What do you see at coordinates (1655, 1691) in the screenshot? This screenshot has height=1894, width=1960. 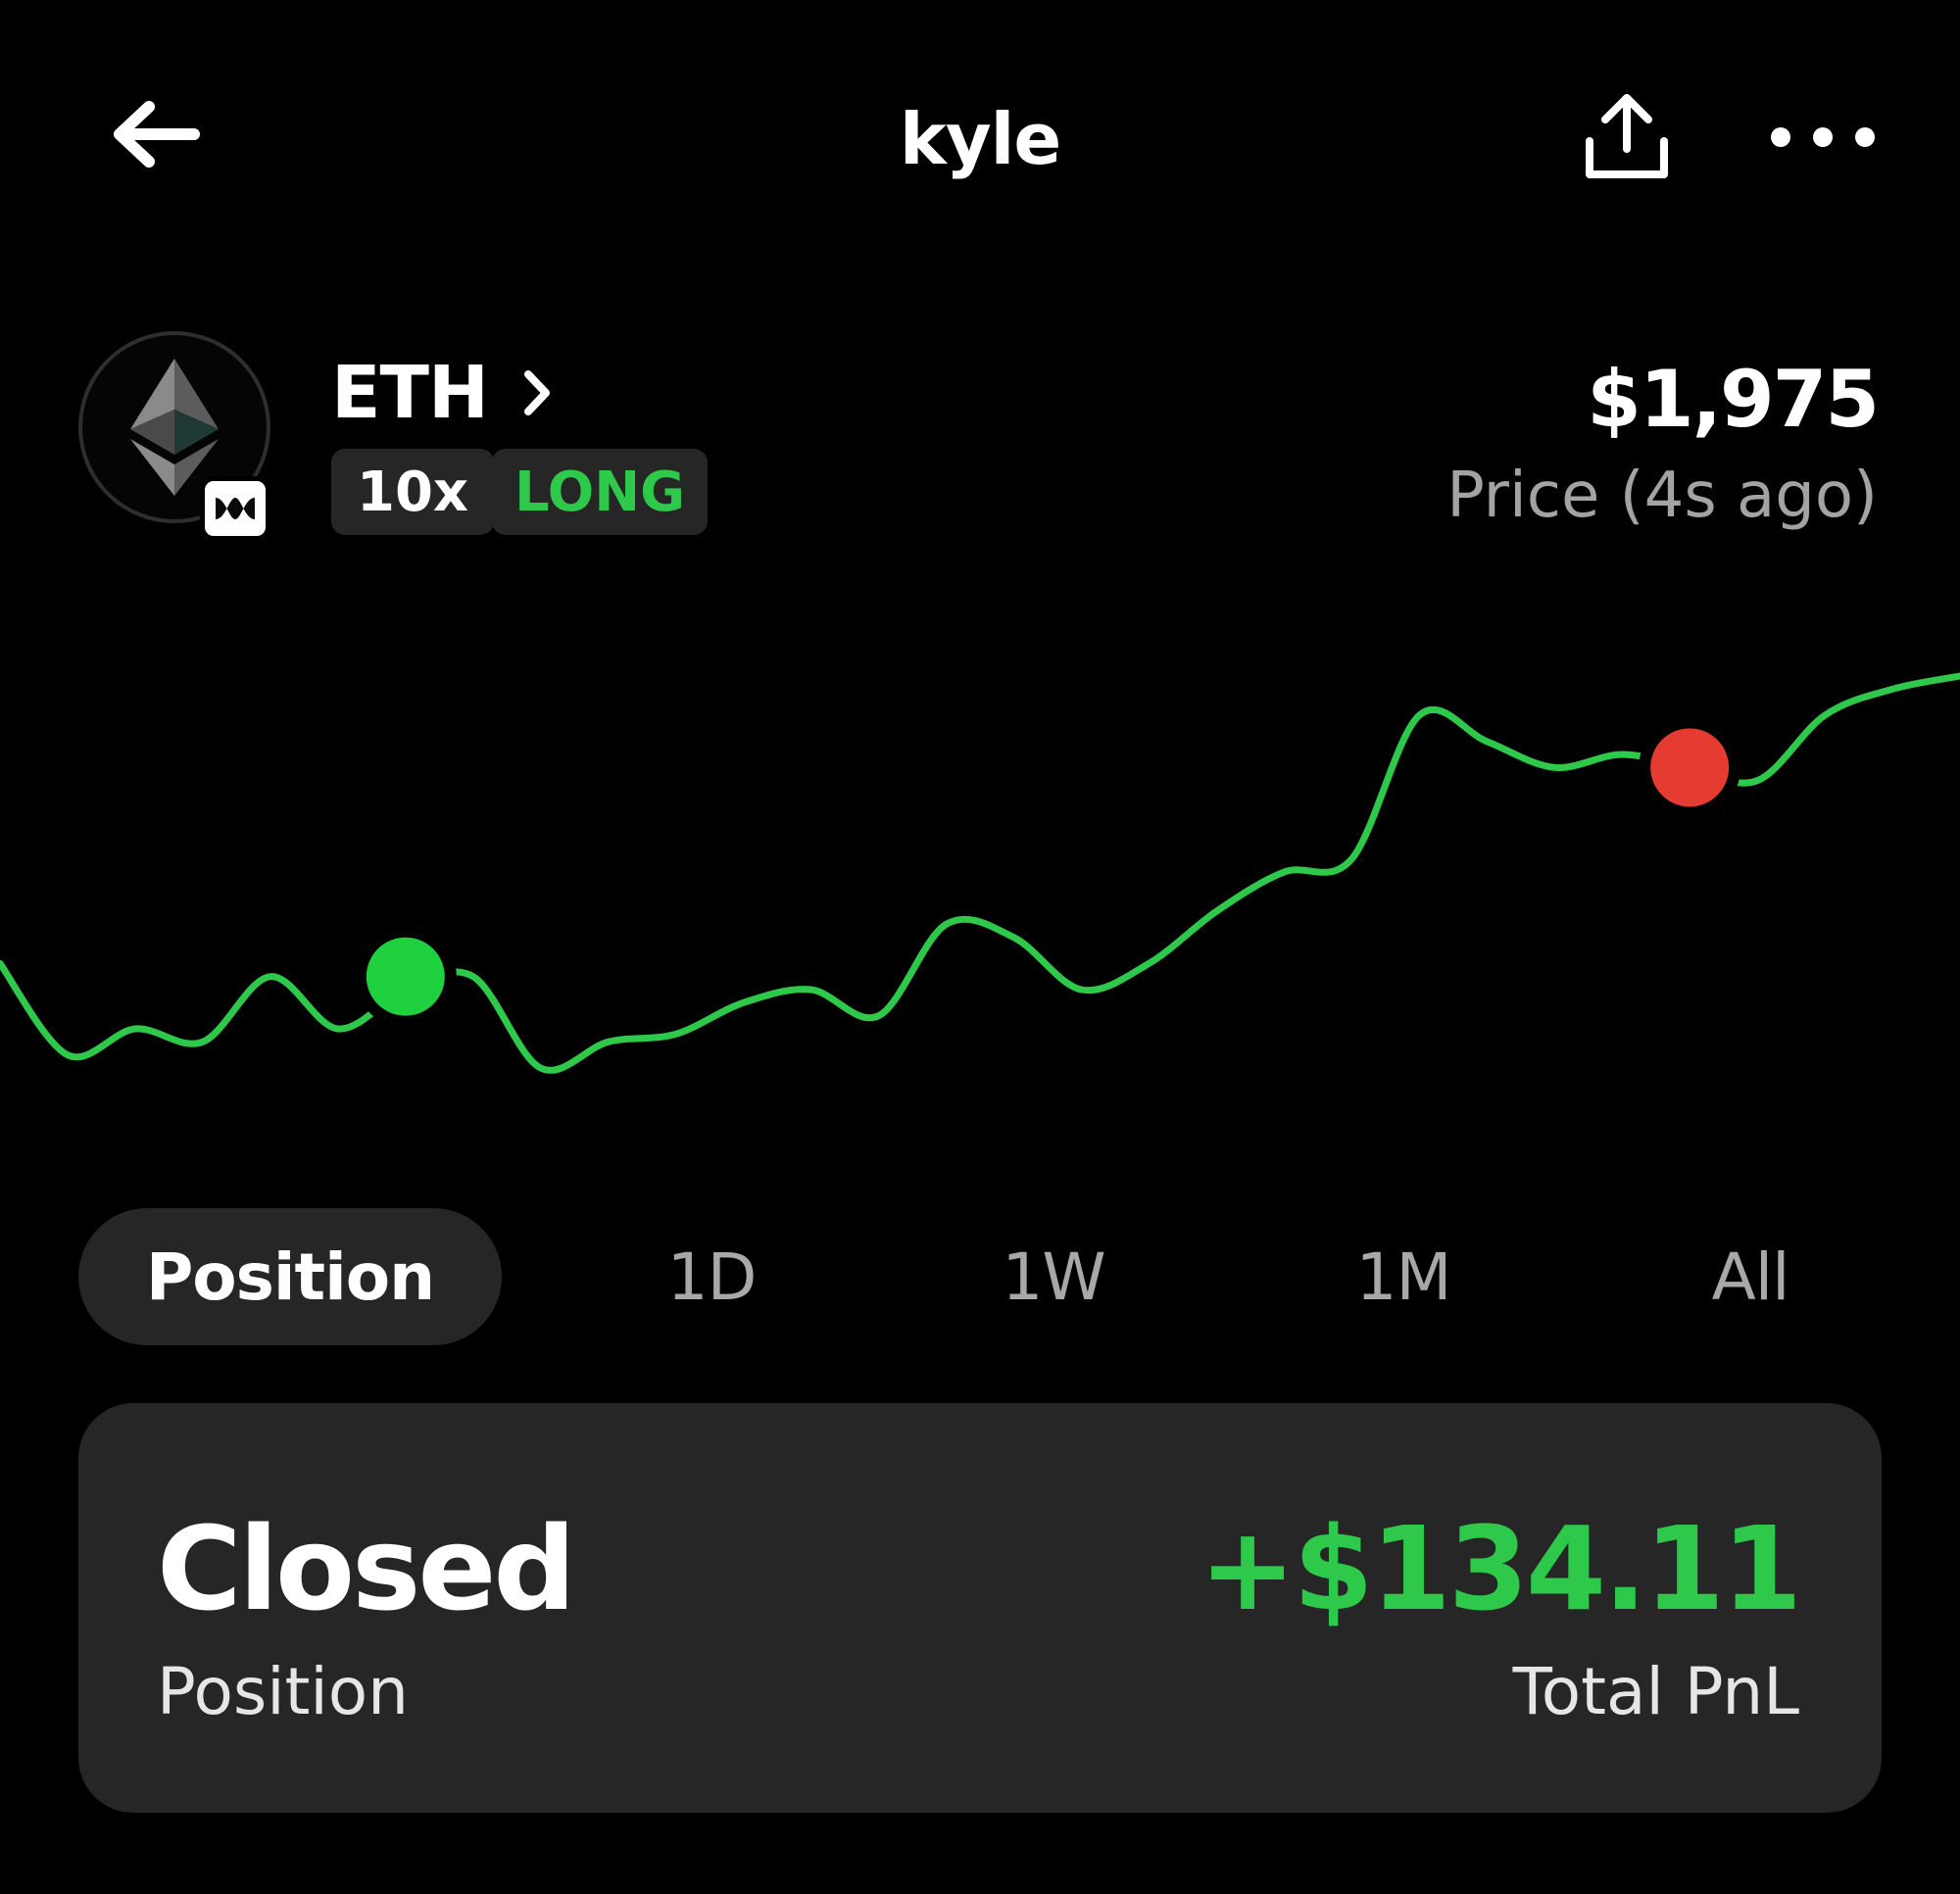 I see `total-pnl-label: Total PnL` at bounding box center [1655, 1691].